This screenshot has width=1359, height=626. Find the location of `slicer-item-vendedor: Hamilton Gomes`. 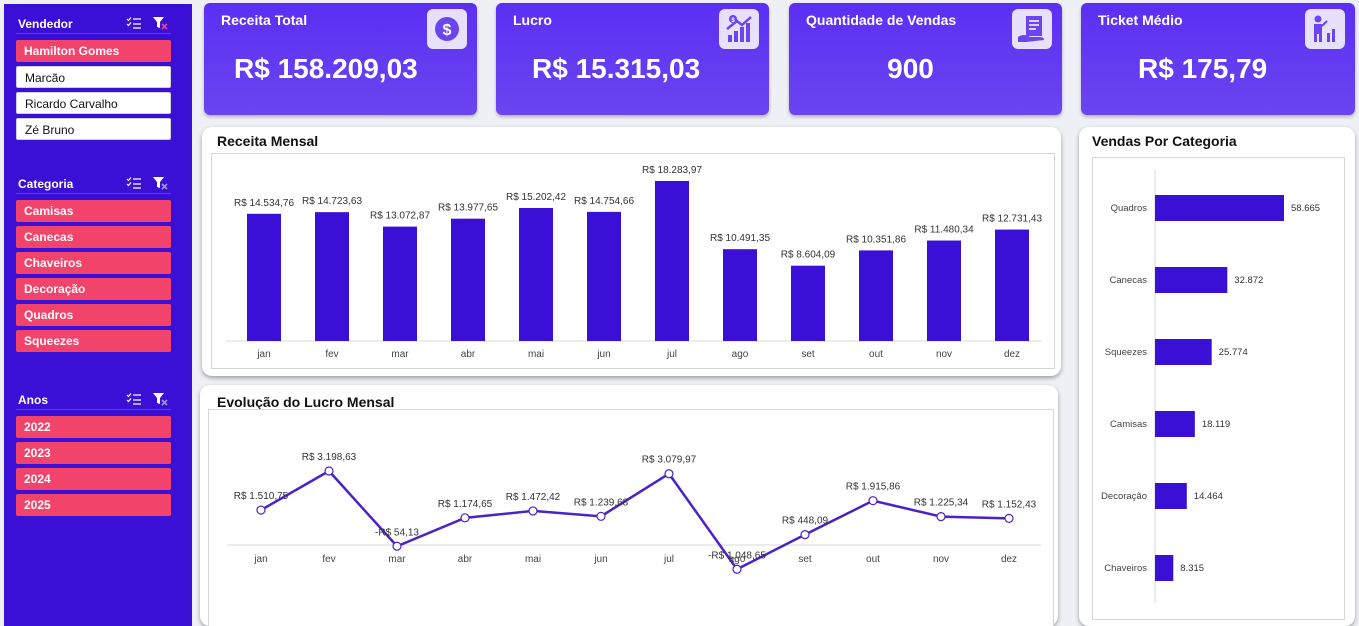

slicer-item-vendedor: Hamilton Gomes is located at coordinates (93, 51).